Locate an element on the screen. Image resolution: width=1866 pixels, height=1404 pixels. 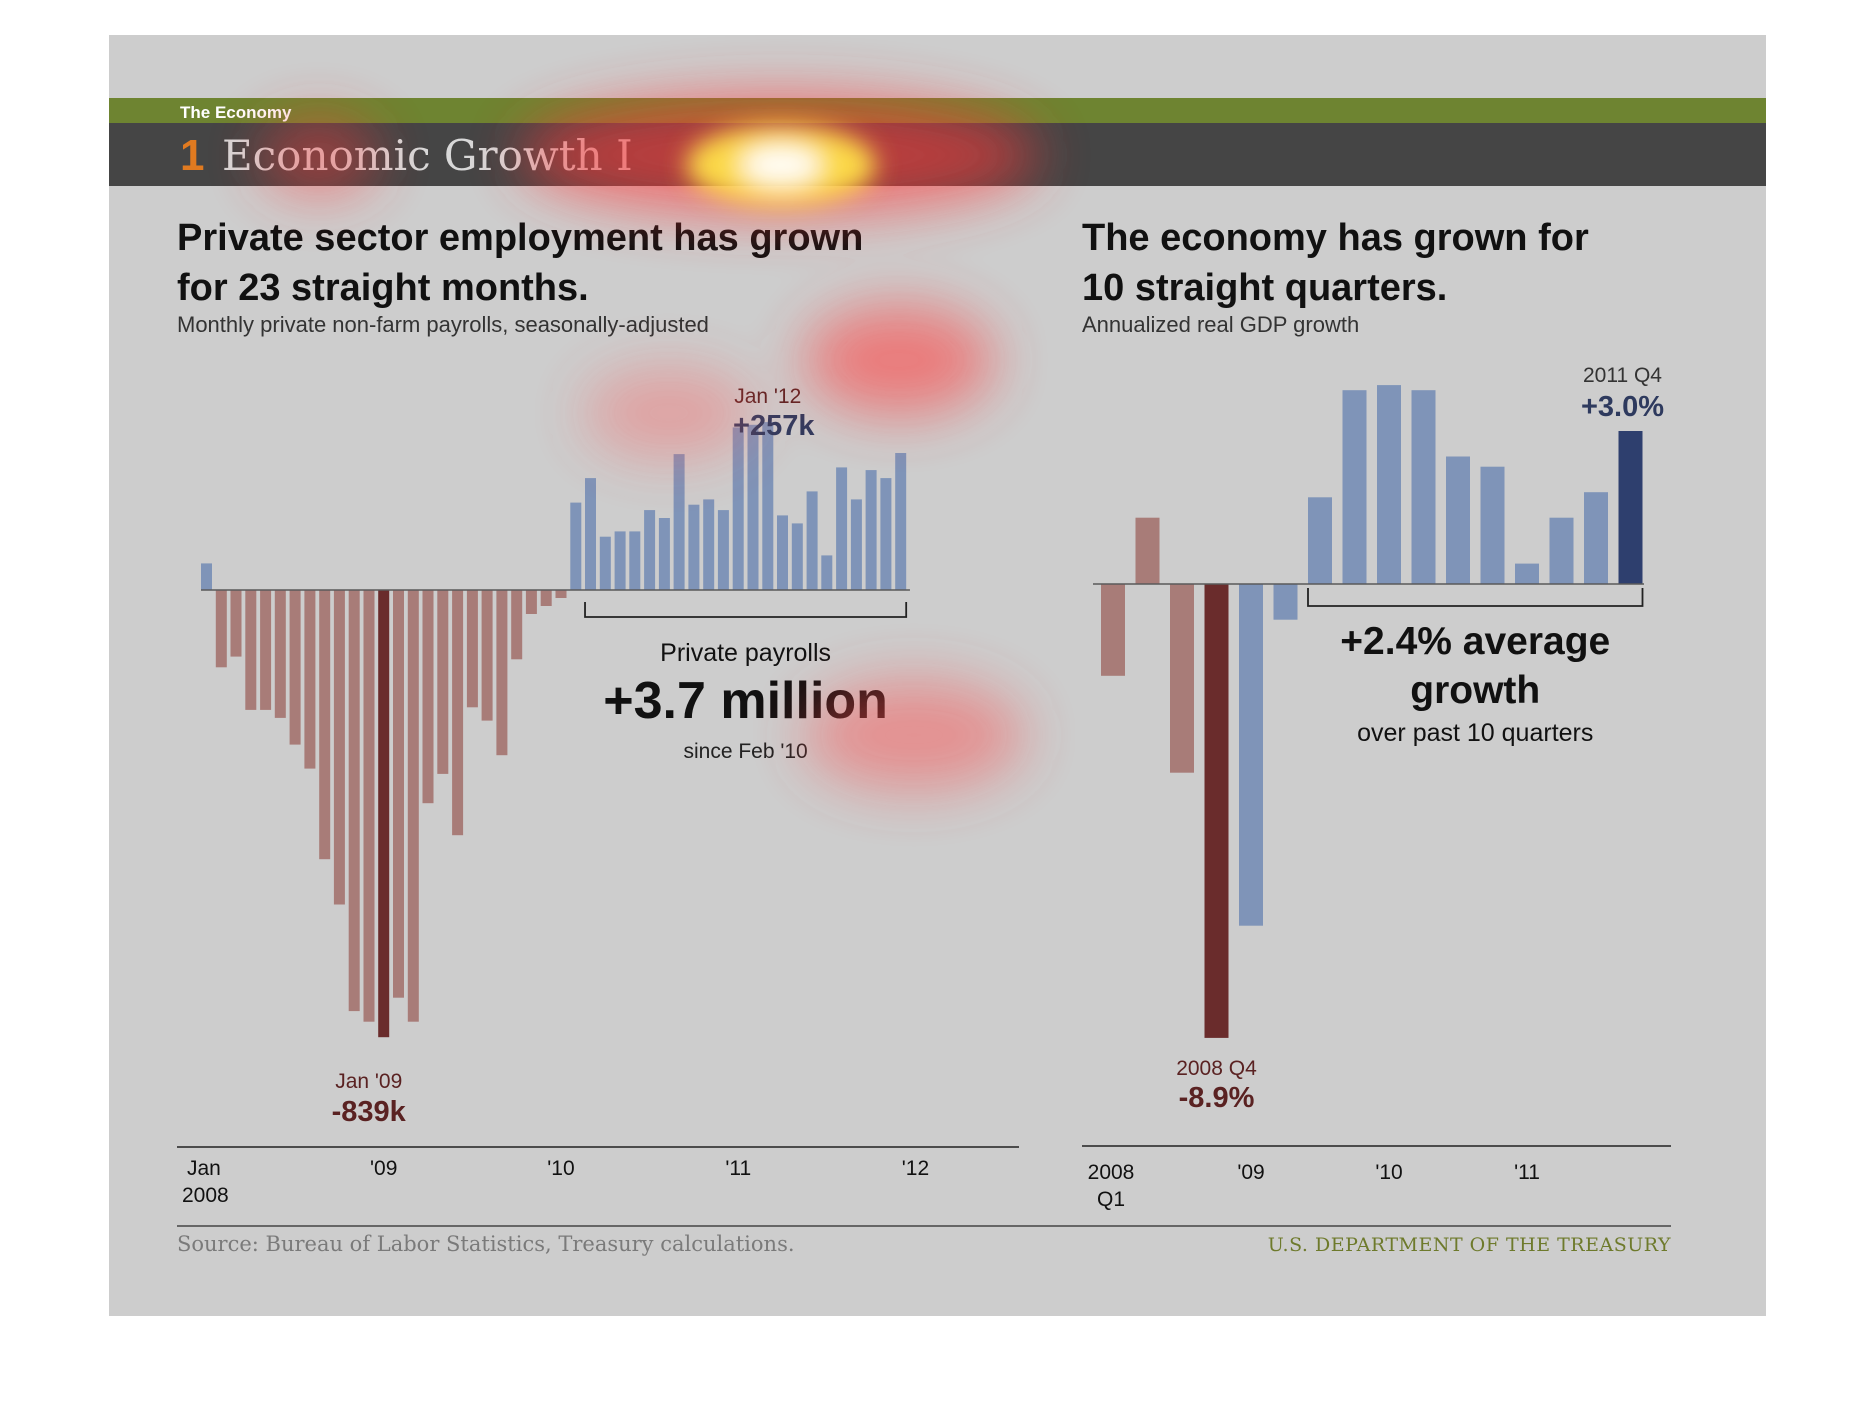
payroll-bracket-value: +3.7 million is located at coordinates (745, 701).